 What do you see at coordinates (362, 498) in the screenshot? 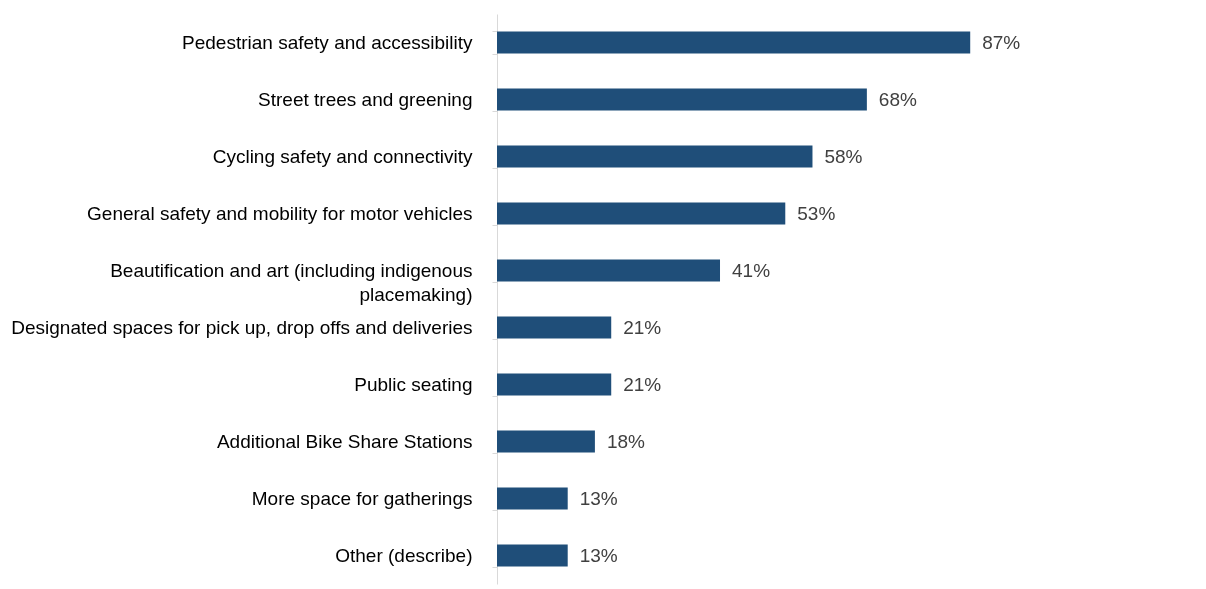
I see `y-tick-label: More space for gatherings` at bounding box center [362, 498].